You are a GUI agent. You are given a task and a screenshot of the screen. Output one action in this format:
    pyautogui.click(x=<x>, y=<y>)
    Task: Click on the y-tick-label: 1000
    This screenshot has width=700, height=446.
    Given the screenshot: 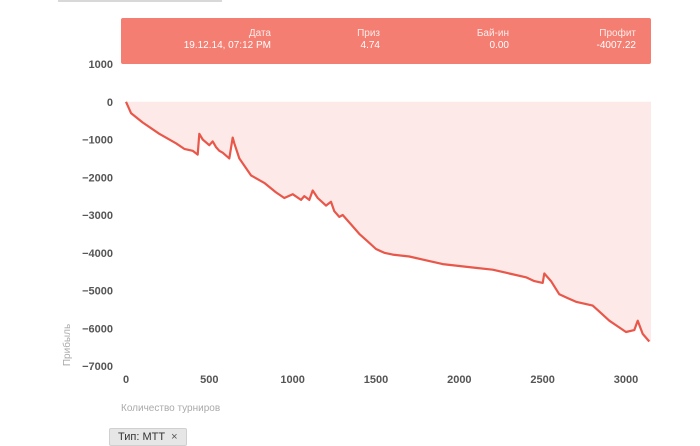 What is the action you would take?
    pyautogui.click(x=101, y=65)
    